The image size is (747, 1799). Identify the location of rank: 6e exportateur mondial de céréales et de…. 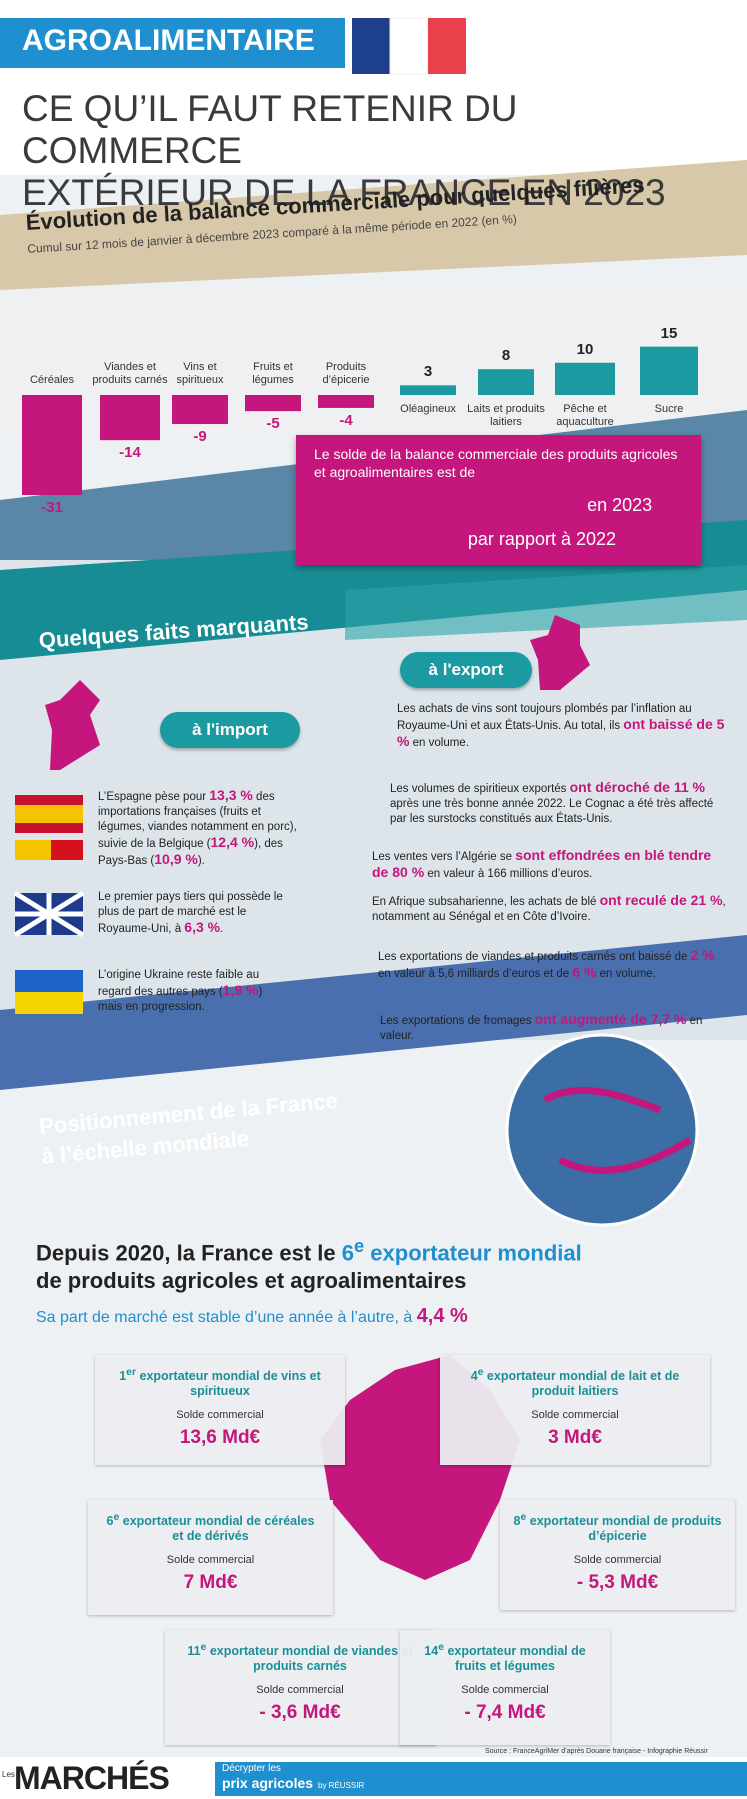
(210, 1527).